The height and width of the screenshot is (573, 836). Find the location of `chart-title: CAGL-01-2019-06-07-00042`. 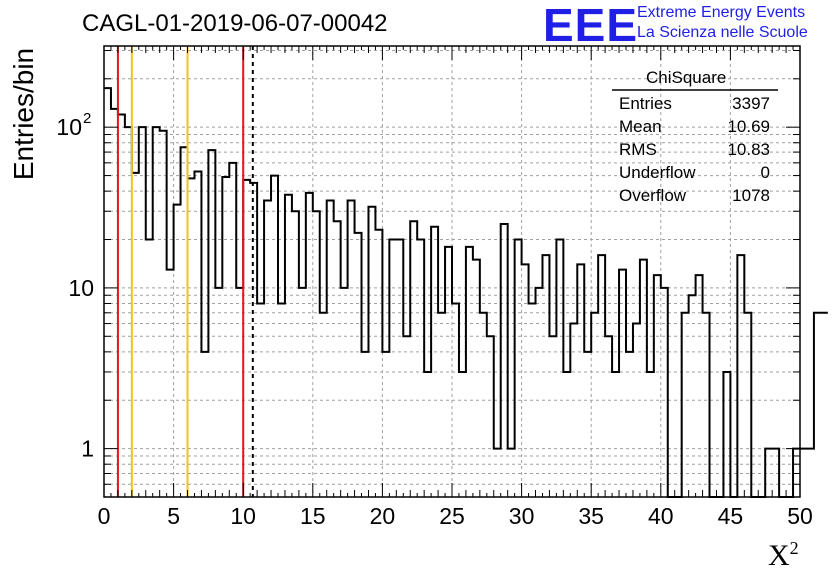

chart-title: CAGL-01-2019-06-07-00042 is located at coordinates (235, 23).